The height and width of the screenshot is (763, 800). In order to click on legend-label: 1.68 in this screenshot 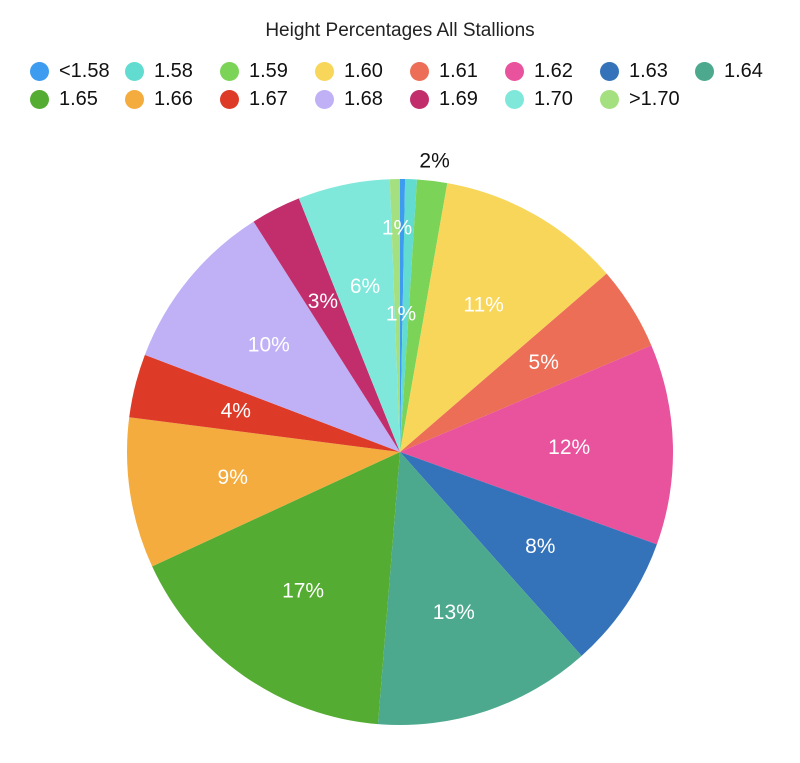, I will do `click(363, 98)`.